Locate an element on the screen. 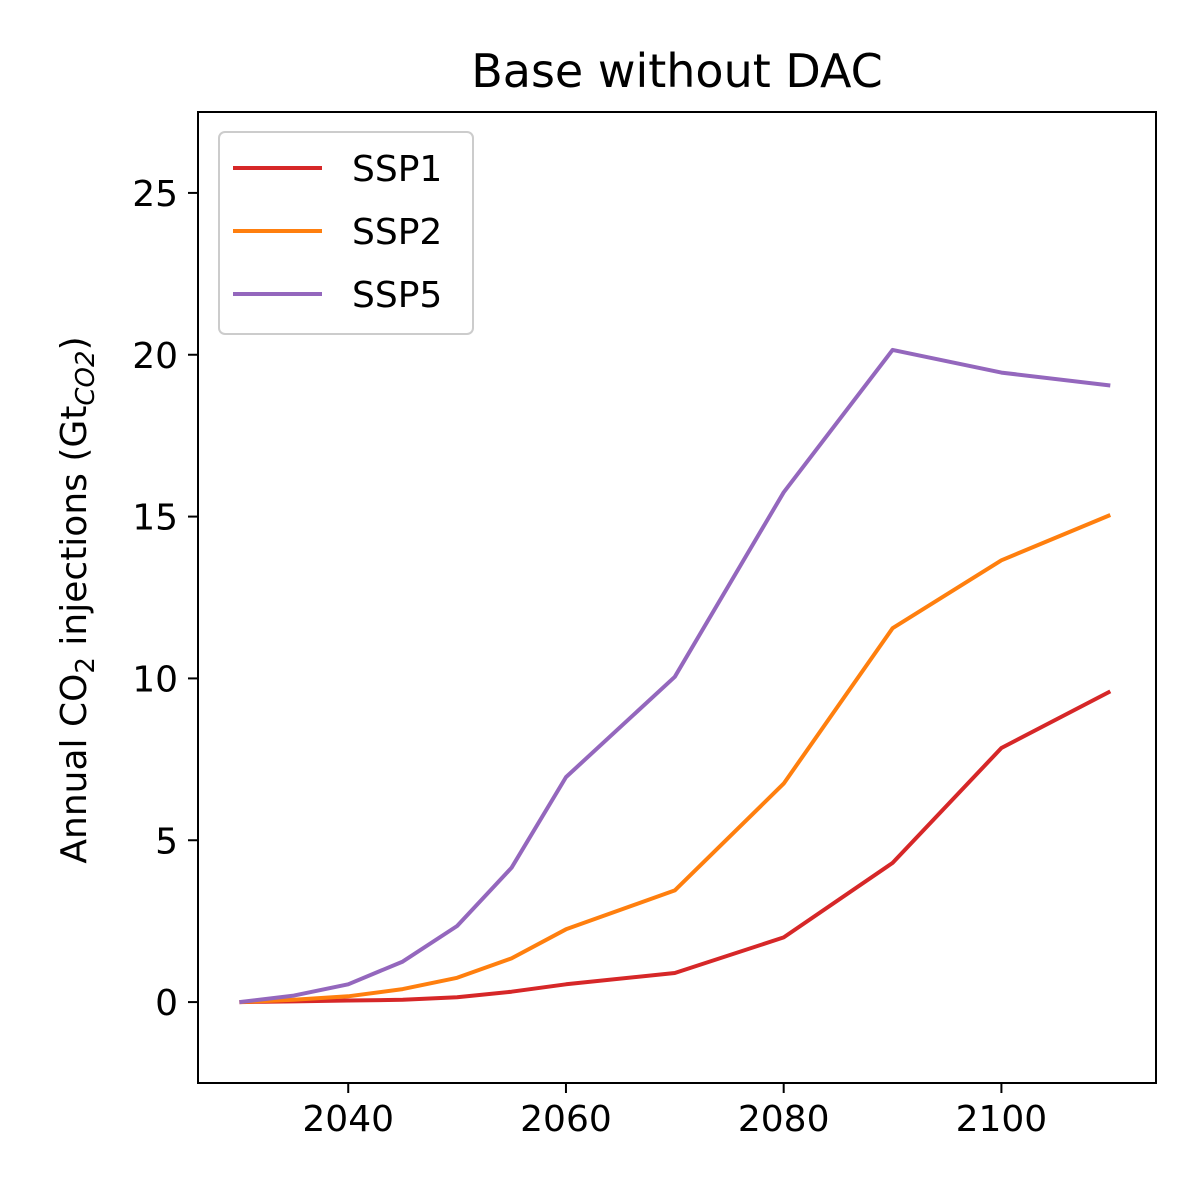  x-axis: 2040 2060 2080 2100 is located at coordinates (674, 1111).